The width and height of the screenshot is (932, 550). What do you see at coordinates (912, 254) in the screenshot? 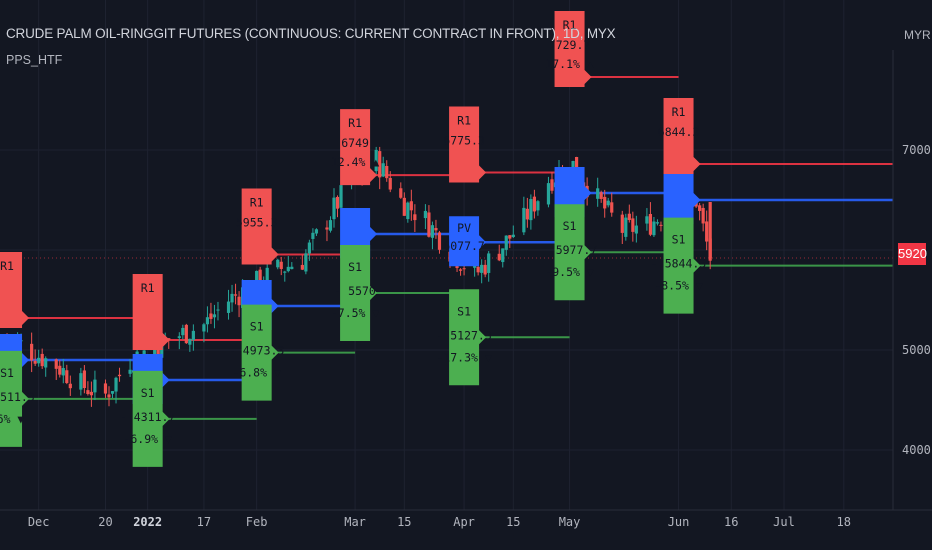
I see `last-price-tag: 5920` at bounding box center [912, 254].